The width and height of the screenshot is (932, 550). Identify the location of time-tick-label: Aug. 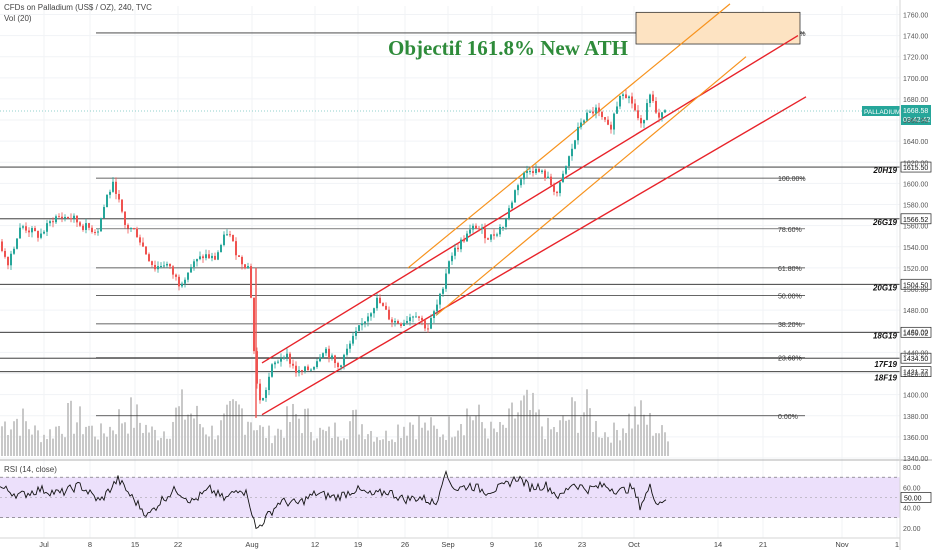
(251, 544).